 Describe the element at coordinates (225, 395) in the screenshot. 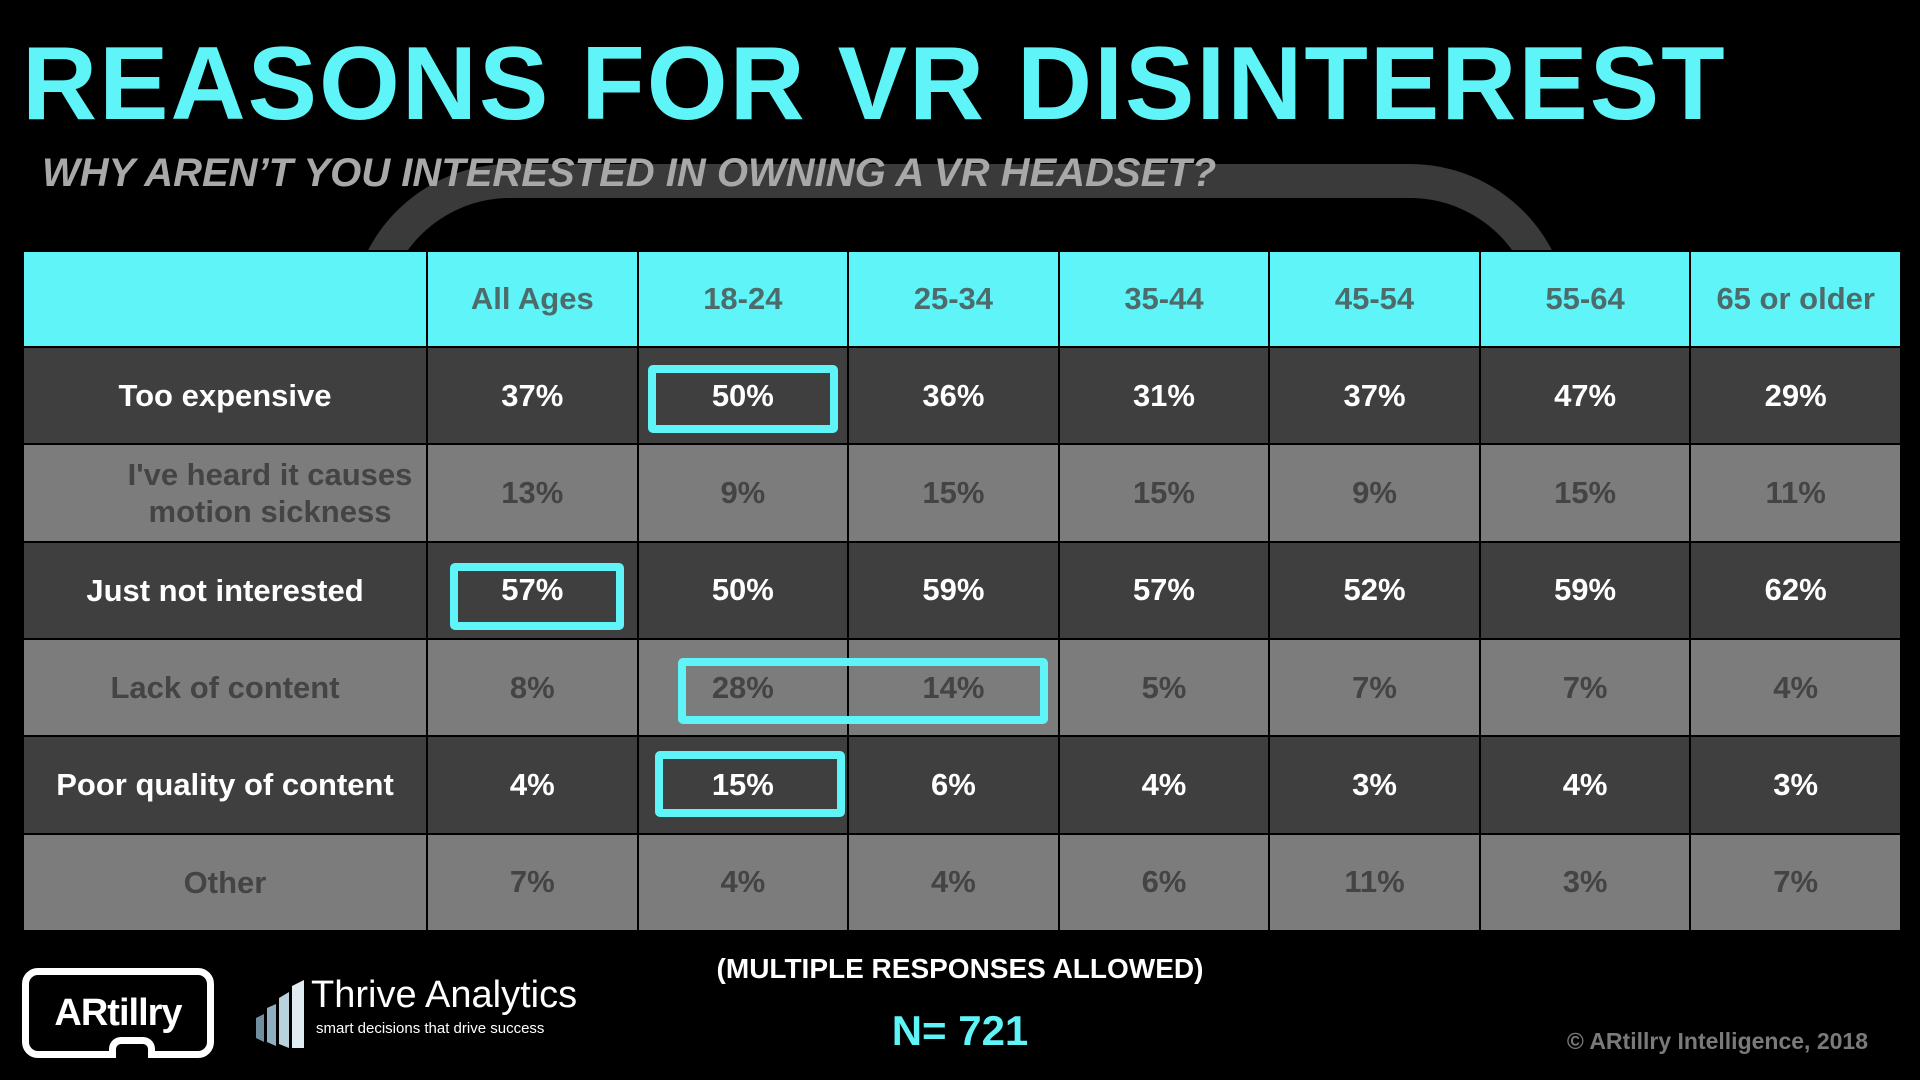

I see `row-label: Too expensive` at that location.